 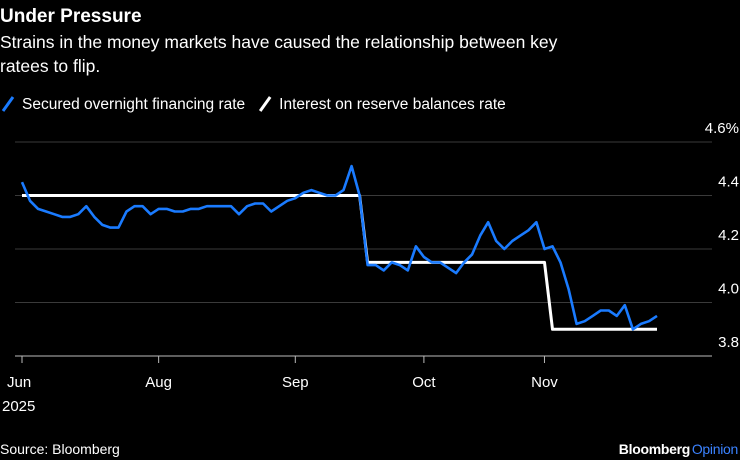 I want to click on legend-label: Interest on reserve balances rate, so click(x=392, y=104).